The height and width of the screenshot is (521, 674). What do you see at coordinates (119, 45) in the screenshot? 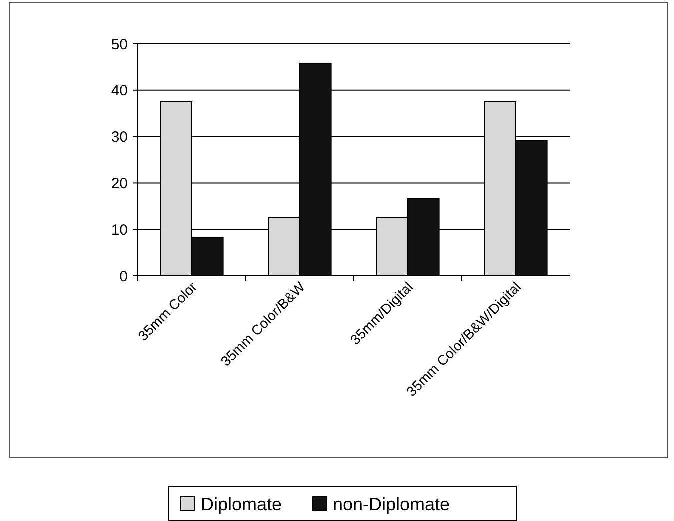
I see `y-tick-label: 50` at bounding box center [119, 45].